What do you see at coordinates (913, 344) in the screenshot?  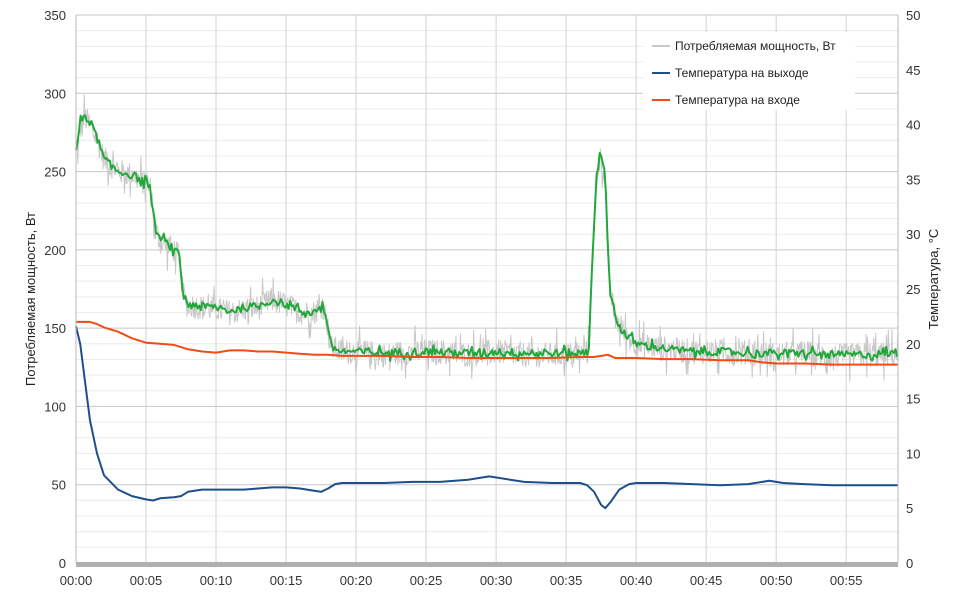 I see `right-y-tick-label: 20` at bounding box center [913, 344].